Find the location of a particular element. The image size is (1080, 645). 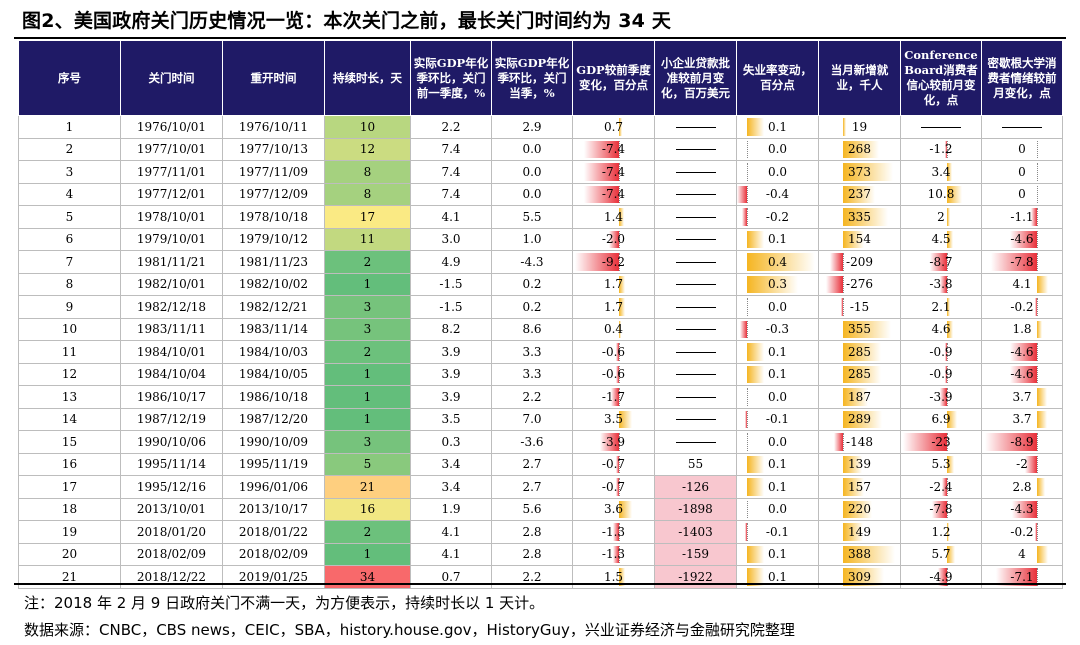

row-number: 5 is located at coordinates (69, 217).